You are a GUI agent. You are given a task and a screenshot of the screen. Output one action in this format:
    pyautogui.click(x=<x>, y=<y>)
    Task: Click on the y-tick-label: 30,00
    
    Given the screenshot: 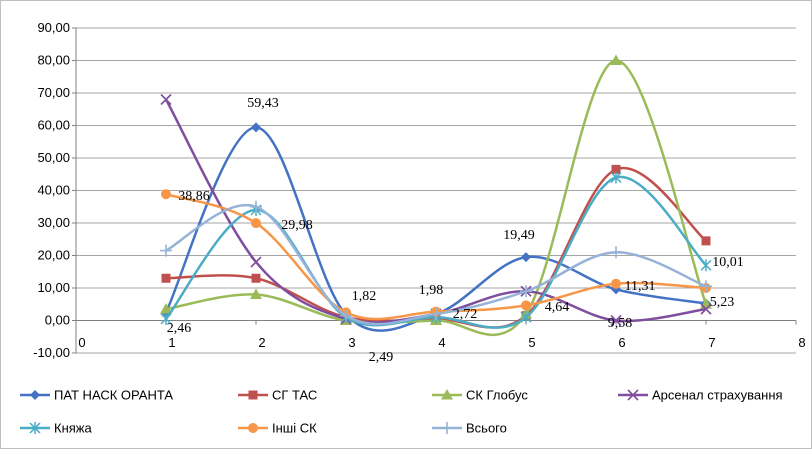 What is the action you would take?
    pyautogui.click(x=53, y=222)
    